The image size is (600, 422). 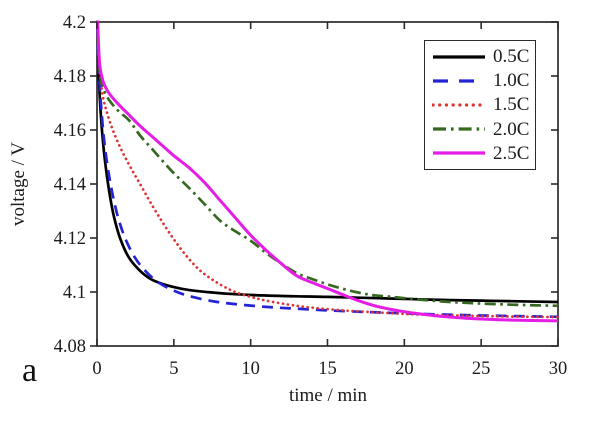 What do you see at coordinates (328, 395) in the screenshot?
I see `x-axis-title: time / min` at bounding box center [328, 395].